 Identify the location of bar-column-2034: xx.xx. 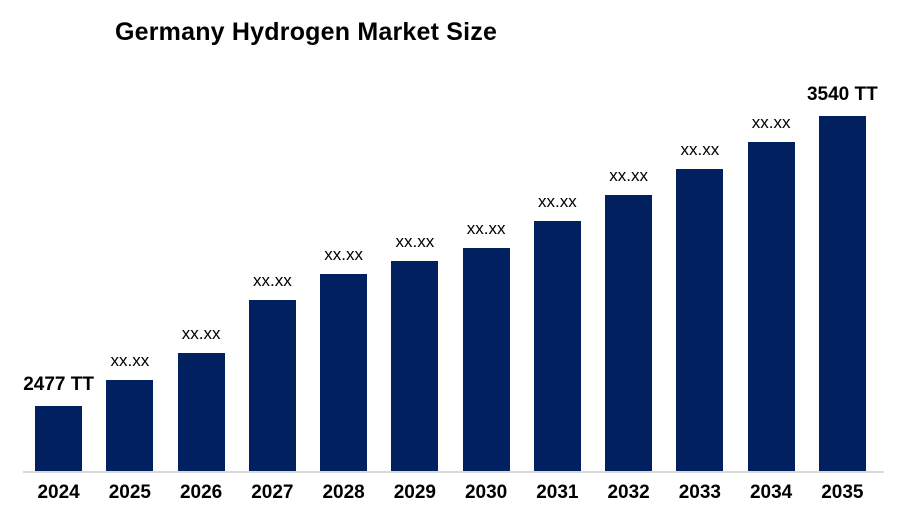
(771, 276).